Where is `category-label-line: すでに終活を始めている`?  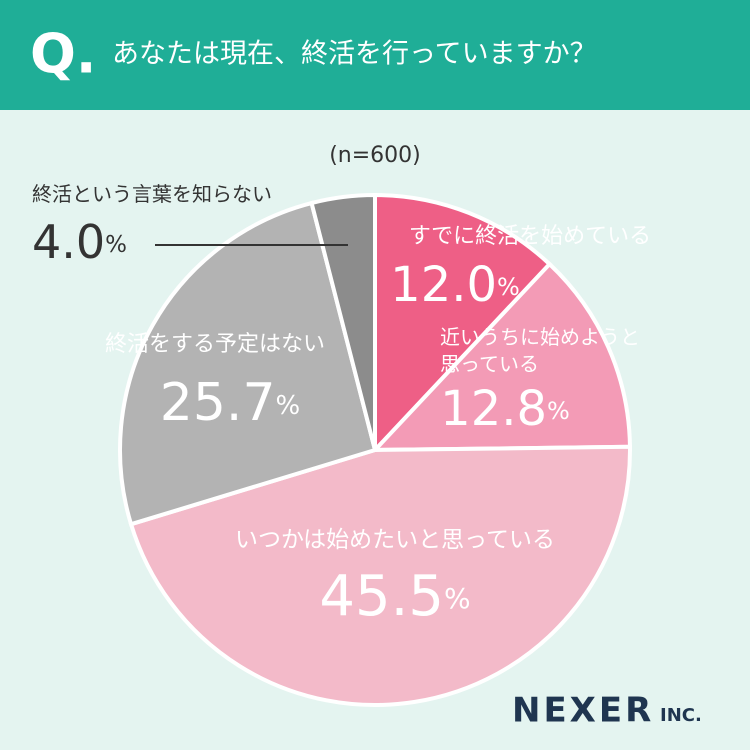
category-label-line: すでに終活を始めている is located at coordinates (530, 236).